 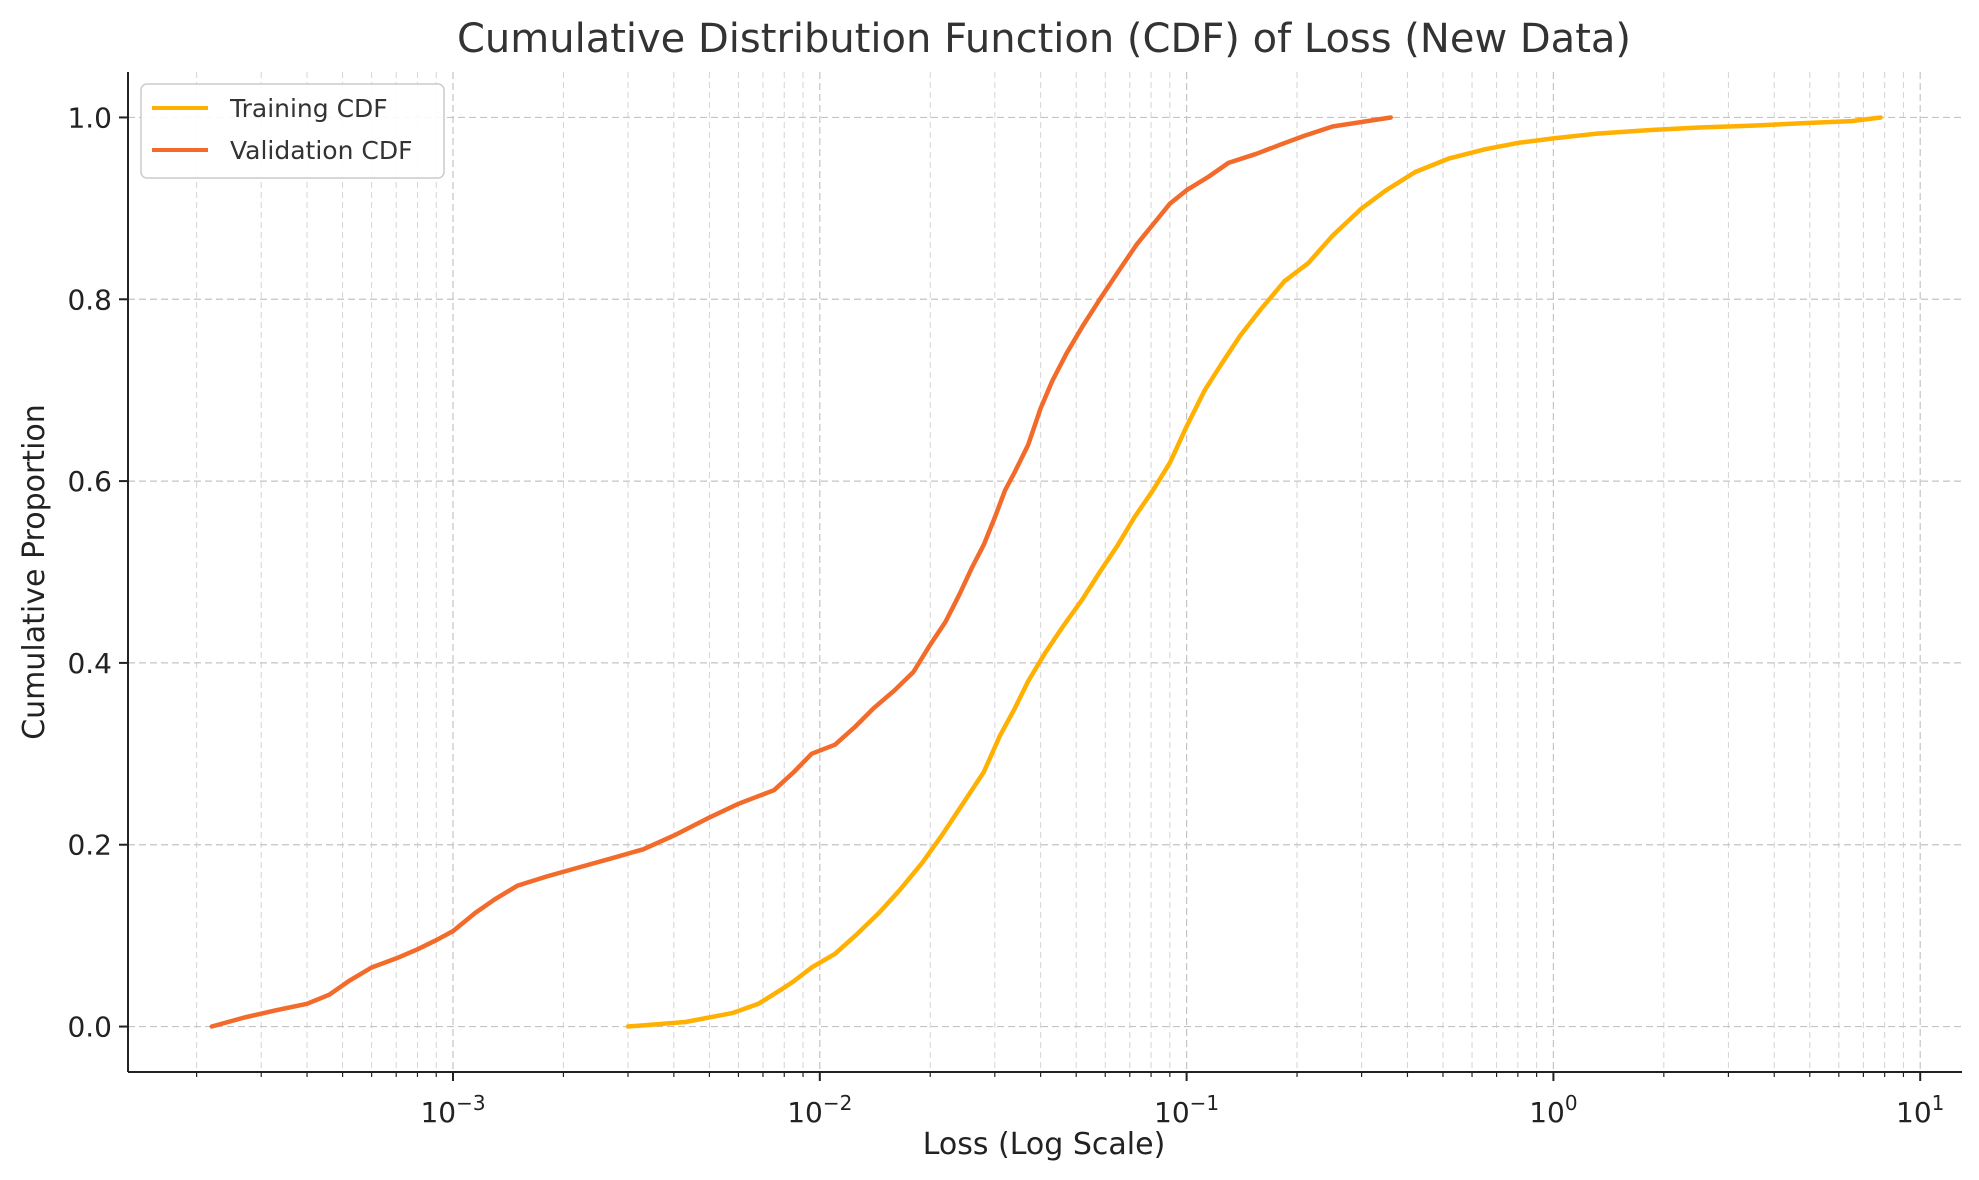 What do you see at coordinates (89, 845) in the screenshot?
I see `y-tick-label: 0.2` at bounding box center [89, 845].